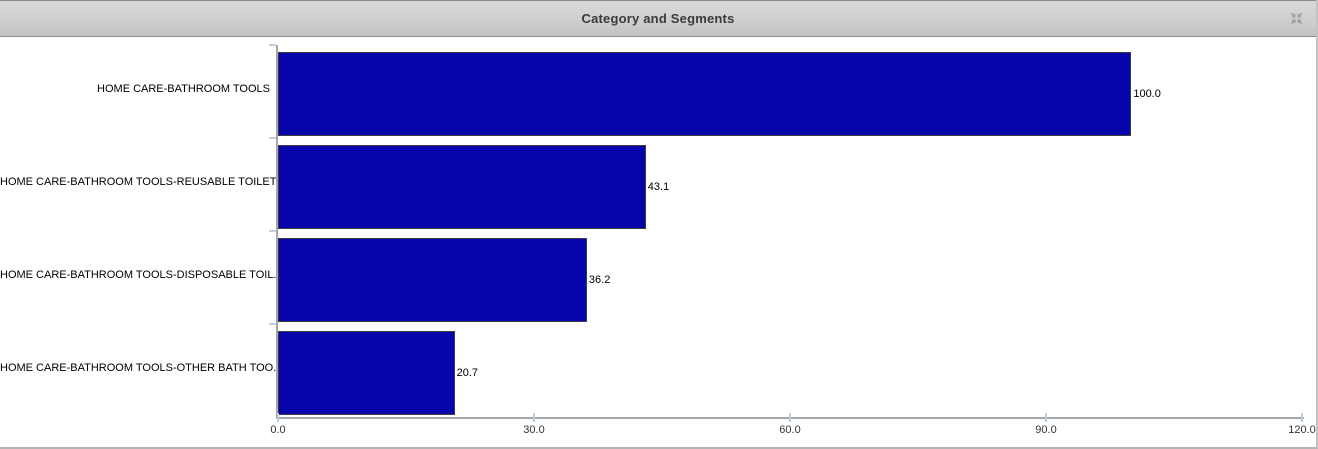 Image resolution: width=1318 pixels, height=449 pixels. Describe the element at coordinates (1147, 94) in the screenshot. I see `bar-value-label: 100.0` at that location.